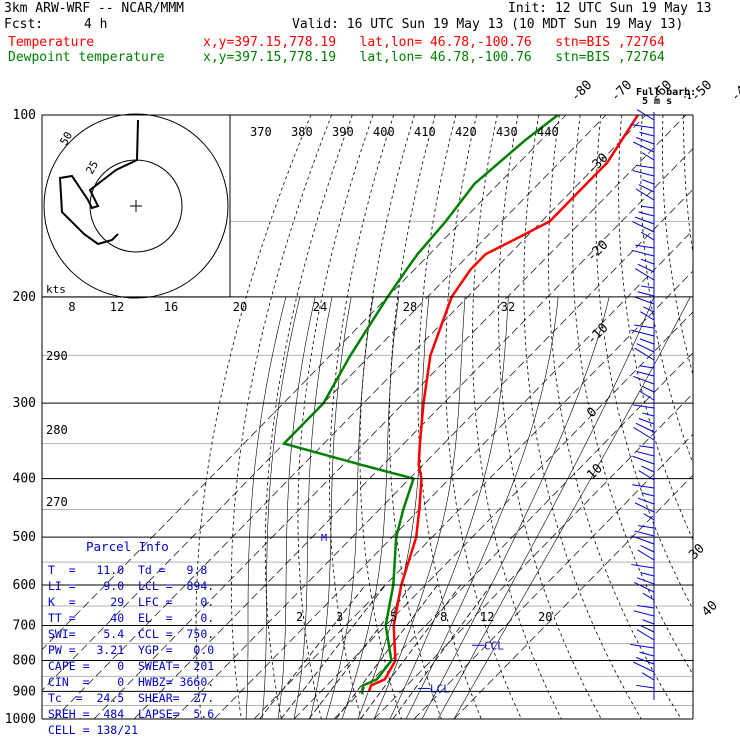 This screenshot has height=740, width=740. I want to click on speed-axis-label: 16, so click(171, 307).